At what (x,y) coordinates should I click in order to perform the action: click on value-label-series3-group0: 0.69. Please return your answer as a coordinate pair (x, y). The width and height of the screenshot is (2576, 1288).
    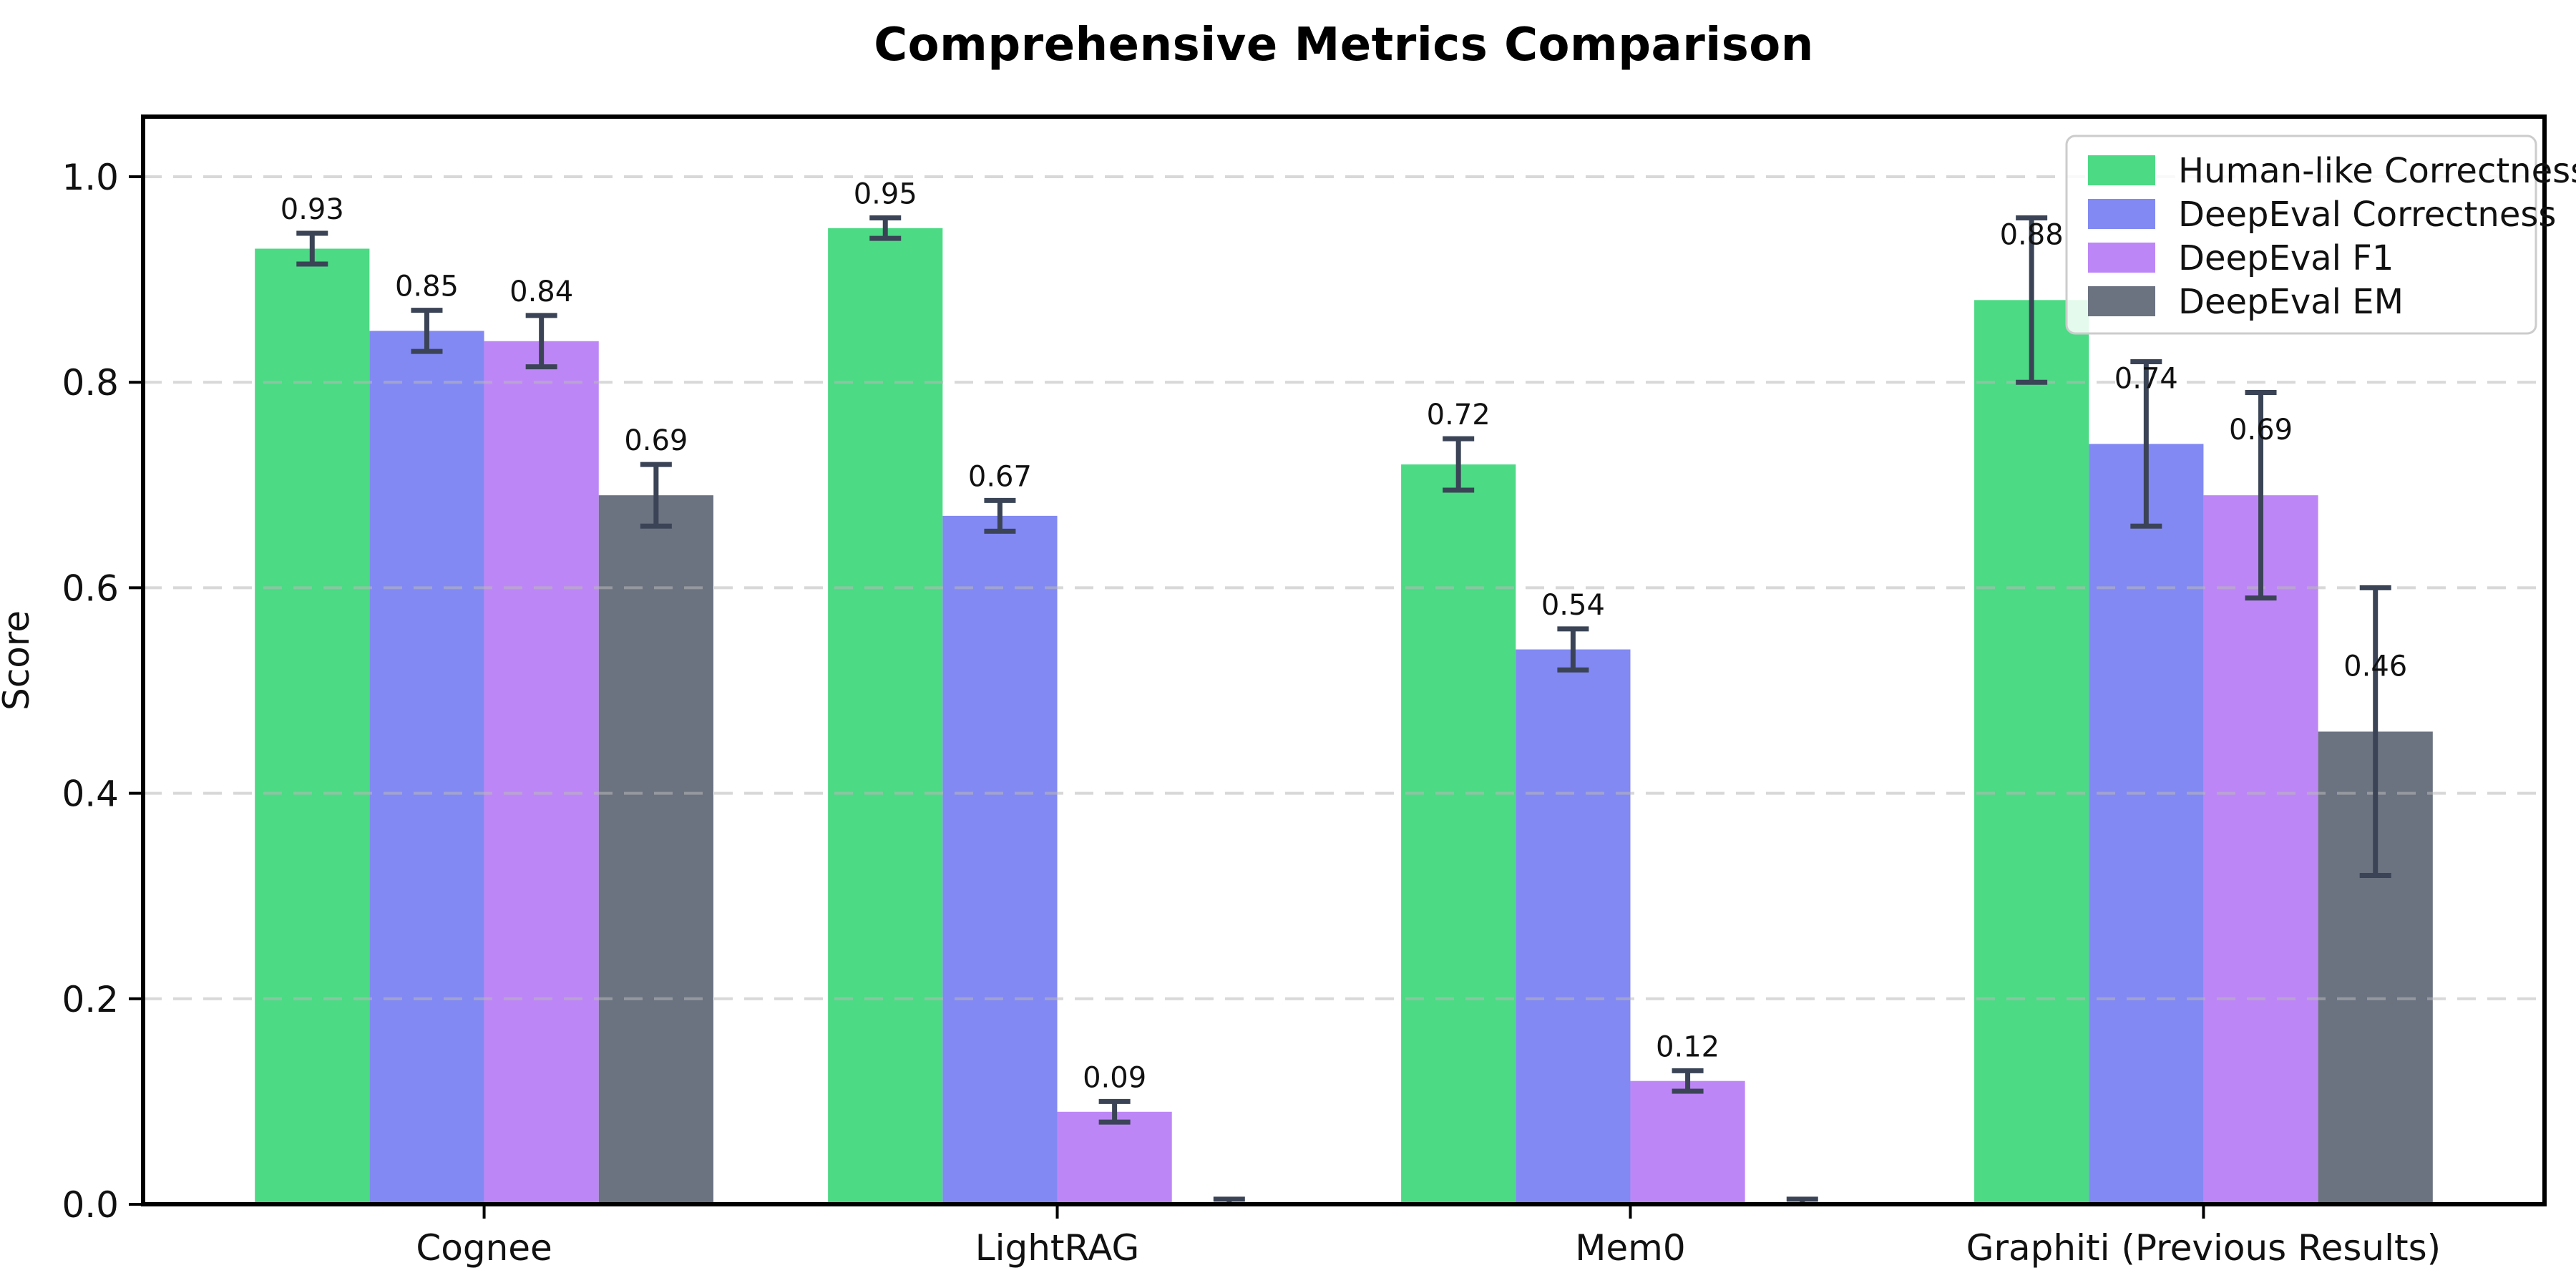
    Looking at the image, I should click on (656, 440).